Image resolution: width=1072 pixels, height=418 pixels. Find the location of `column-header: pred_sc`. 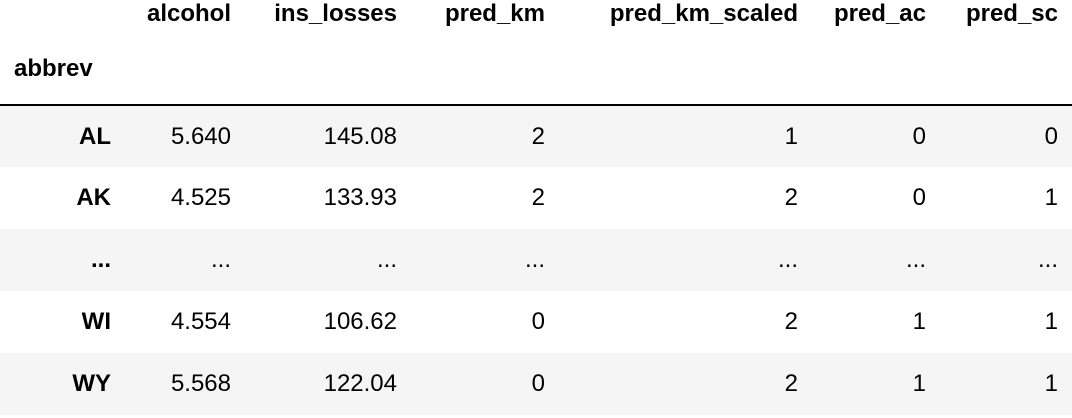

column-header: pred_sc is located at coordinates (1011, 13).